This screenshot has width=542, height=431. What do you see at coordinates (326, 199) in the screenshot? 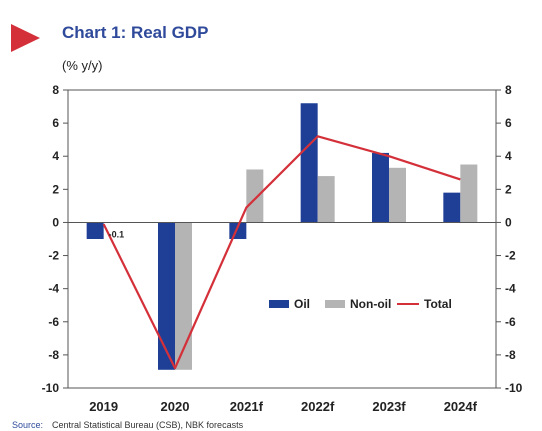
I see `bar-non-oil-2022f` at bounding box center [326, 199].